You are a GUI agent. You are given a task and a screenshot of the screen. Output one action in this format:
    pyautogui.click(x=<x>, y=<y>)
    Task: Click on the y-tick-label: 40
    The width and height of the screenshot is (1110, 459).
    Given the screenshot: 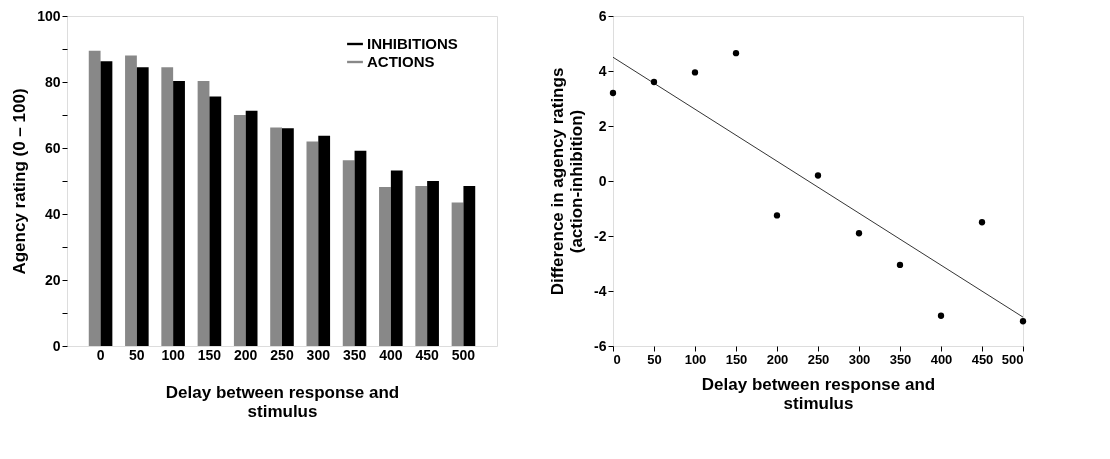 What is the action you would take?
    pyautogui.click(x=52, y=213)
    